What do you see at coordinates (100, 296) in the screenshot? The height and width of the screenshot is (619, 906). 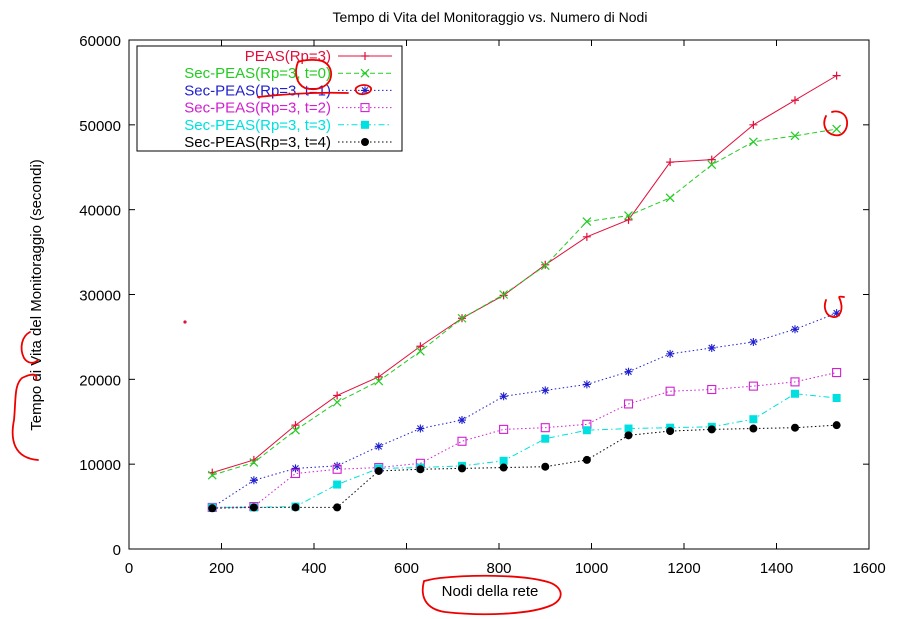 I see `y-tick-label: 30000` at bounding box center [100, 296].